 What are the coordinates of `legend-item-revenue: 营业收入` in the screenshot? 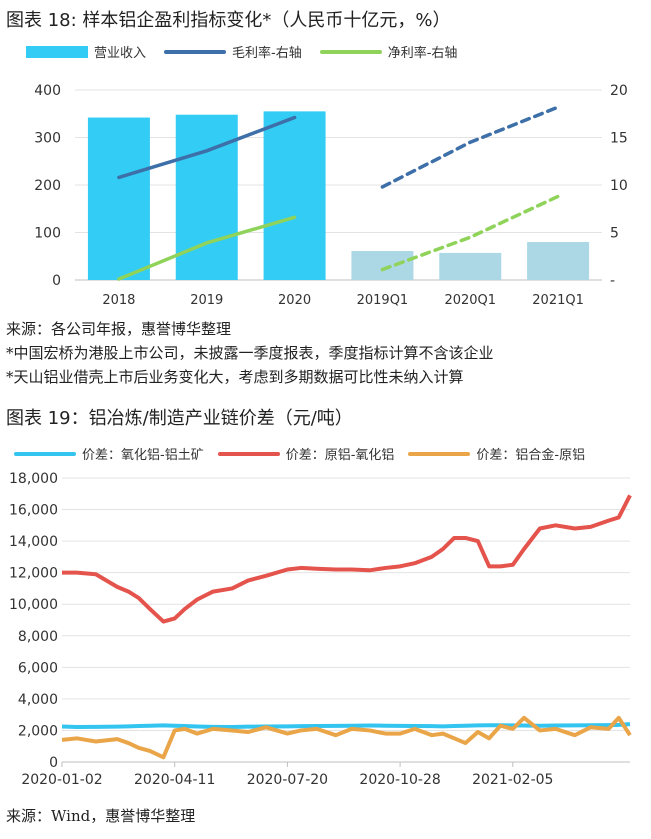 It's located at (86, 51).